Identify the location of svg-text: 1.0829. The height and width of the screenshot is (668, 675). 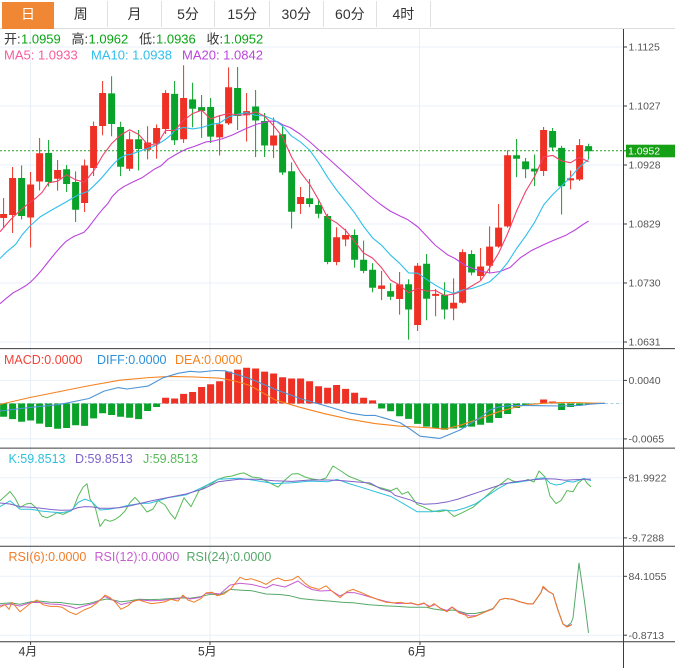
(645, 225).